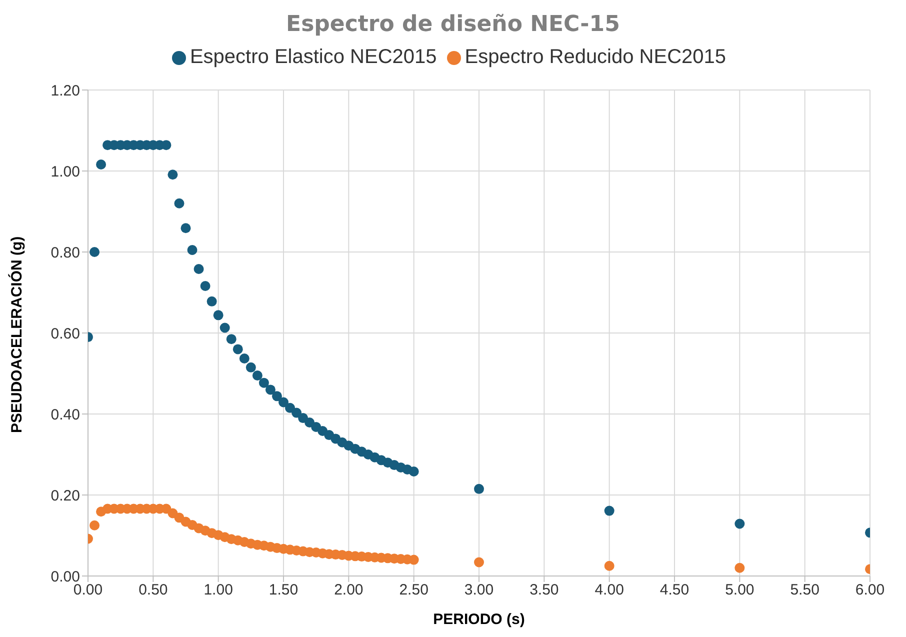  I want to click on x-tick-label: 2.00, so click(349, 590).